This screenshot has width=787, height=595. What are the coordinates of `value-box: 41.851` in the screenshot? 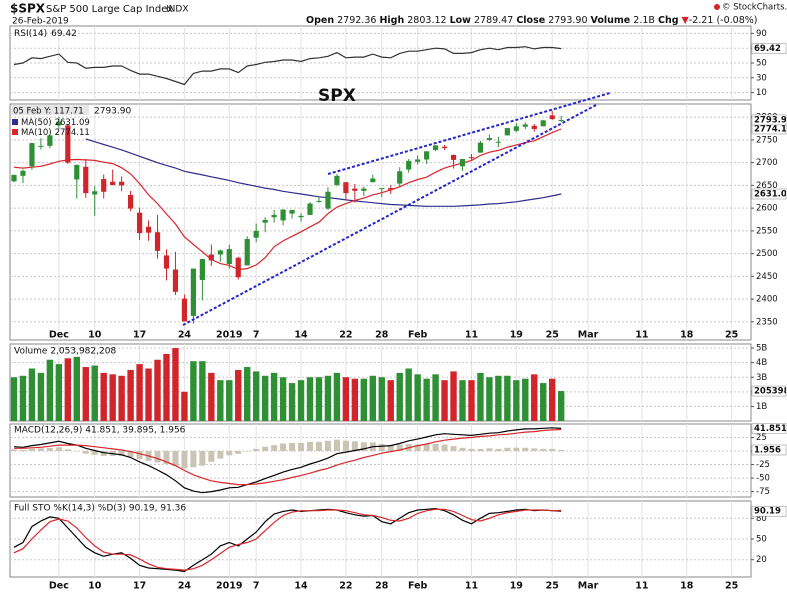 It's located at (769, 428).